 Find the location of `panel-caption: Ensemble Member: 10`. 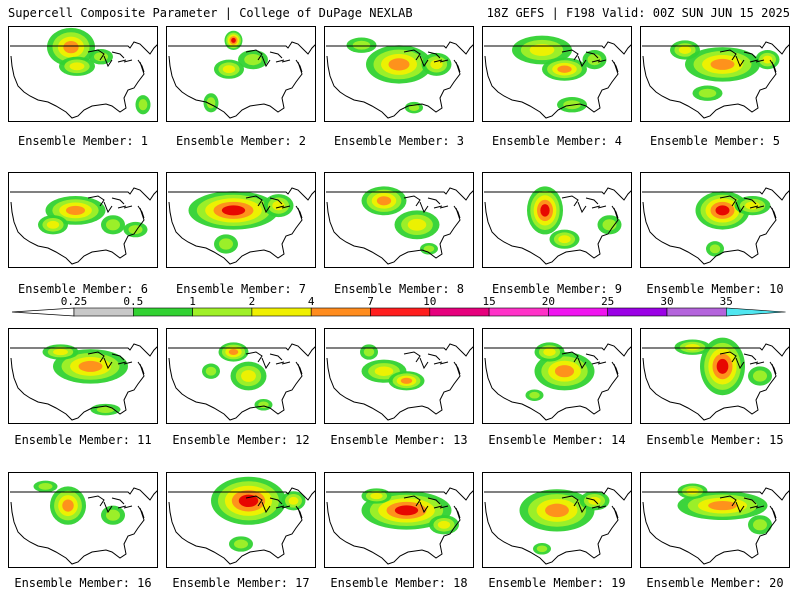

panel-caption: Ensemble Member: 10 is located at coordinates (715, 289).